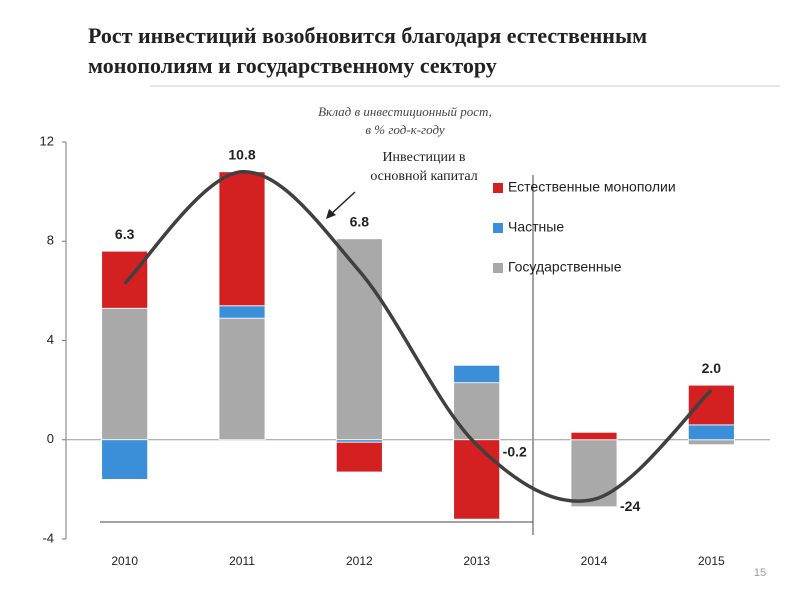 This screenshot has height=600, width=800. I want to click on legend-label: Государственные, so click(565, 267).